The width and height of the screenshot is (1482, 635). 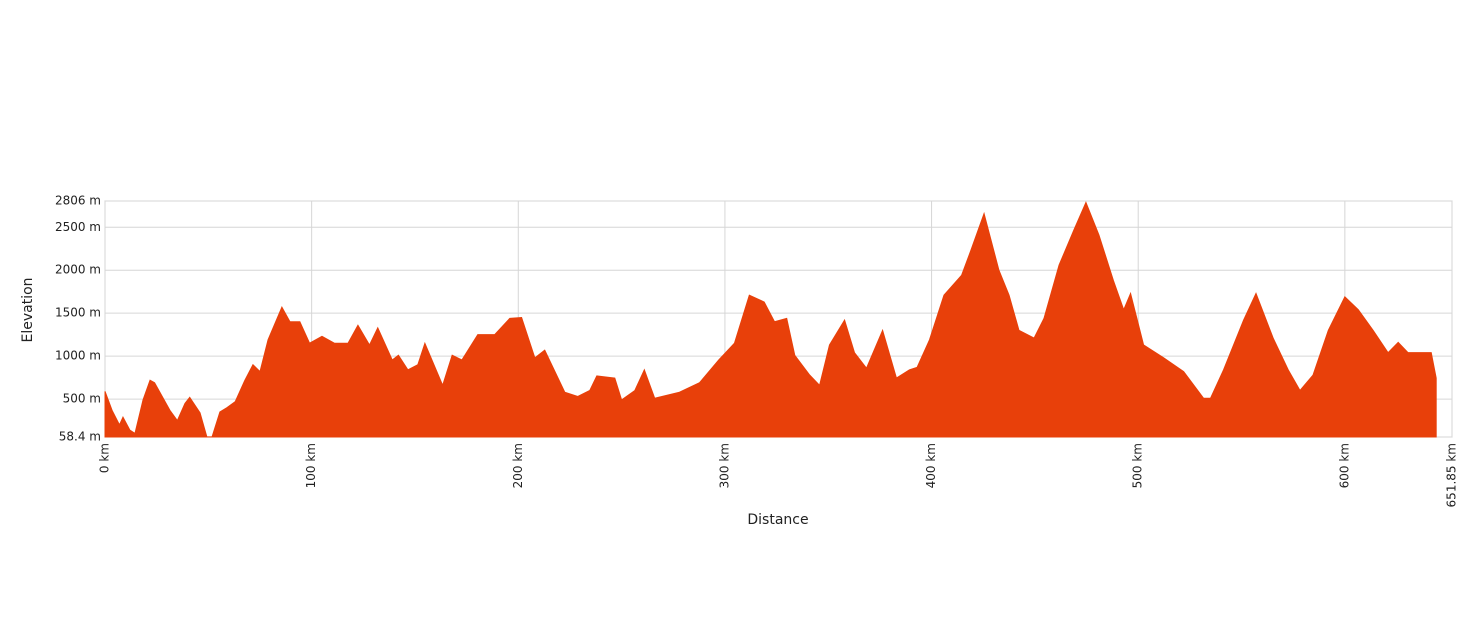 What do you see at coordinates (82, 399) in the screenshot?
I see `y-tick-label: 500 m` at bounding box center [82, 399].